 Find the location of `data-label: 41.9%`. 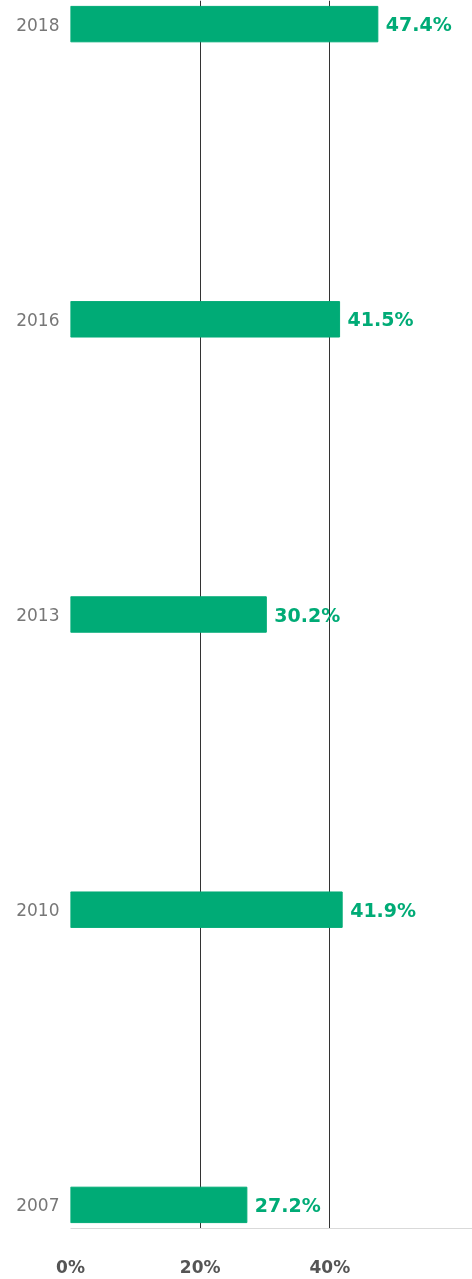

data-label: 41.9% is located at coordinates (383, 909).